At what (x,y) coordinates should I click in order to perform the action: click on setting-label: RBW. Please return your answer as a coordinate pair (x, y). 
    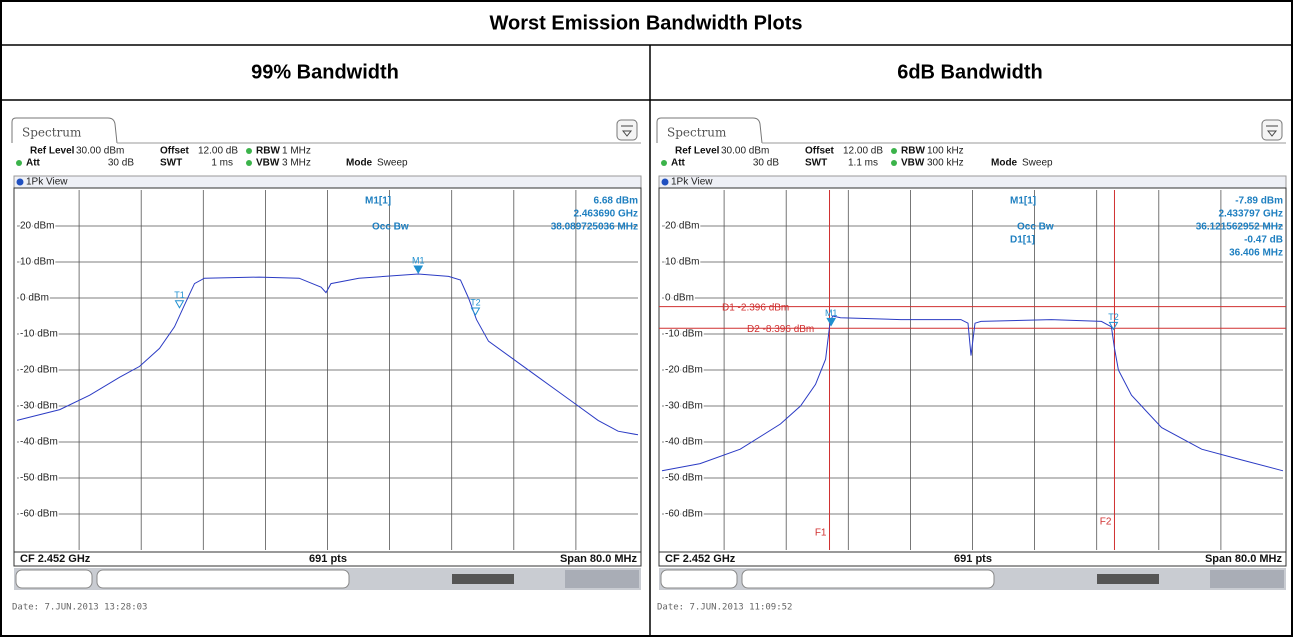
    Looking at the image, I should click on (913, 151).